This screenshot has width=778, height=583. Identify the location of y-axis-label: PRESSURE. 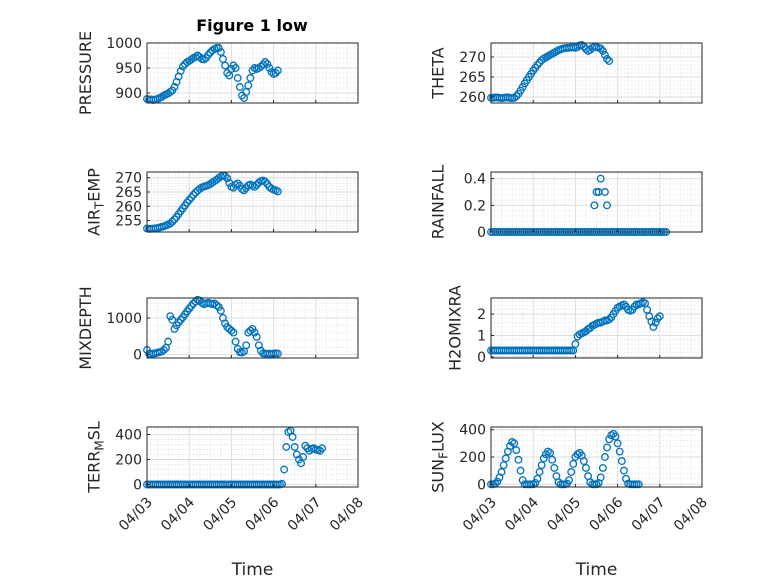
(85, 73).